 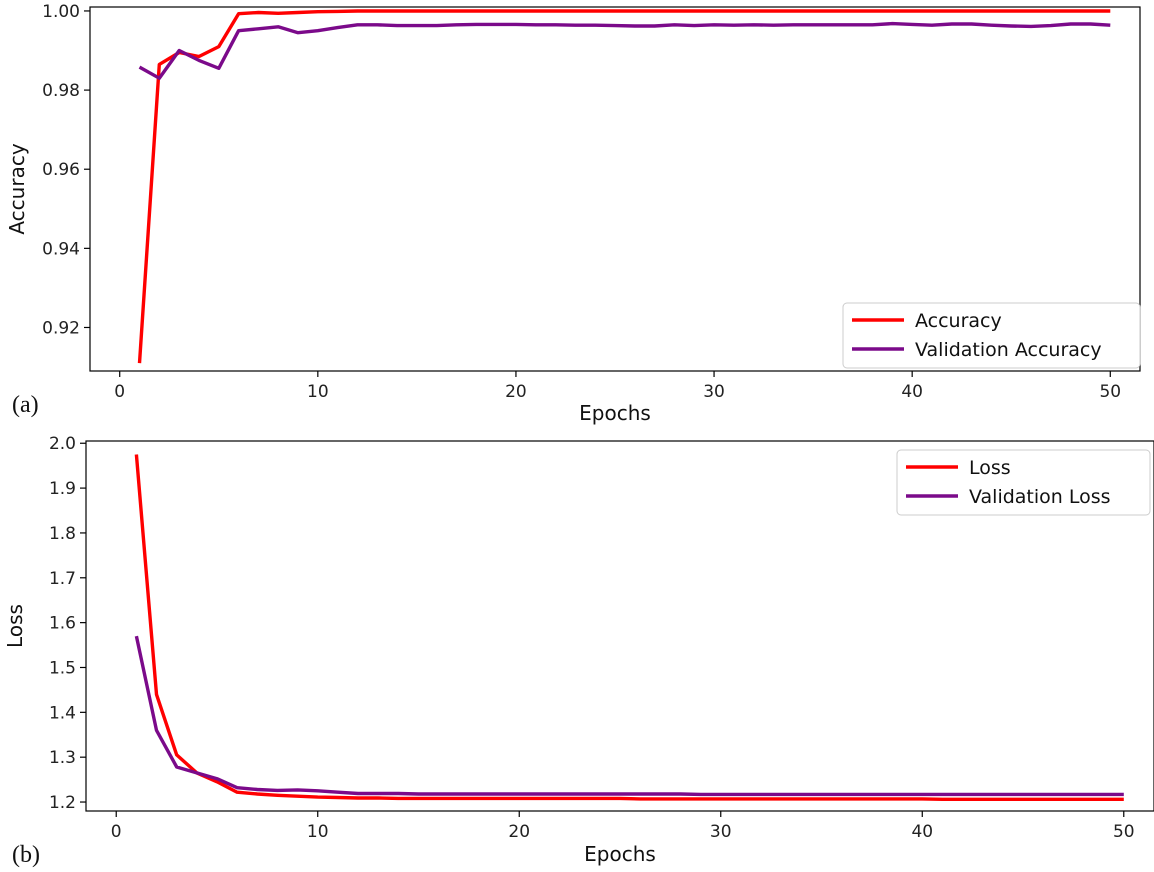 I want to click on y-axis-label: Loss, so click(x=15, y=626).